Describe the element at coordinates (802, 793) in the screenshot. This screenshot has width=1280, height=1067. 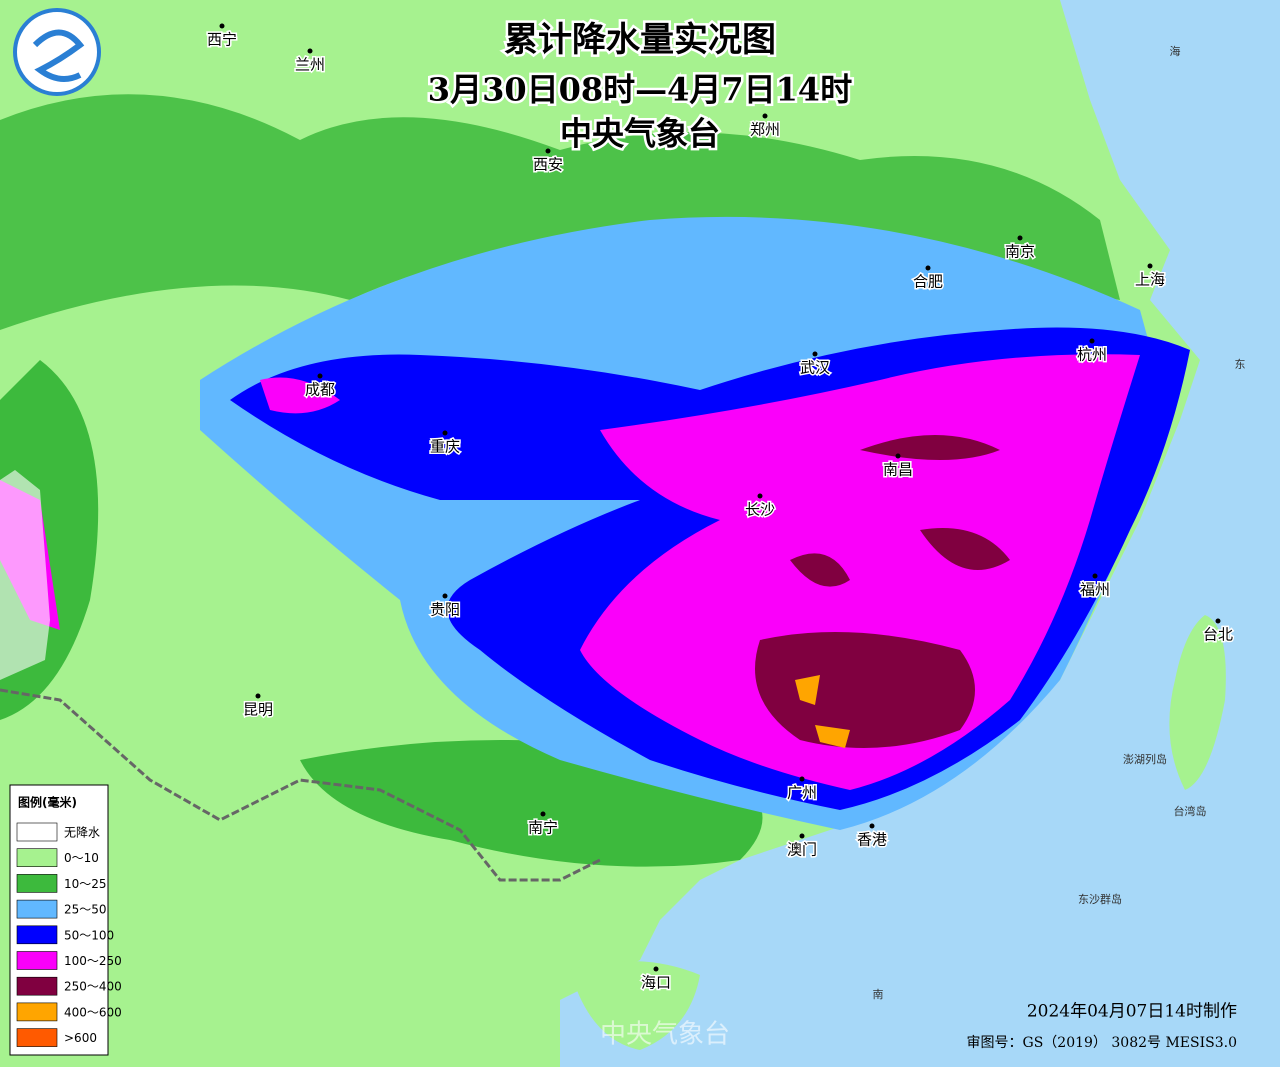
I see `city-label: 广州` at that location.